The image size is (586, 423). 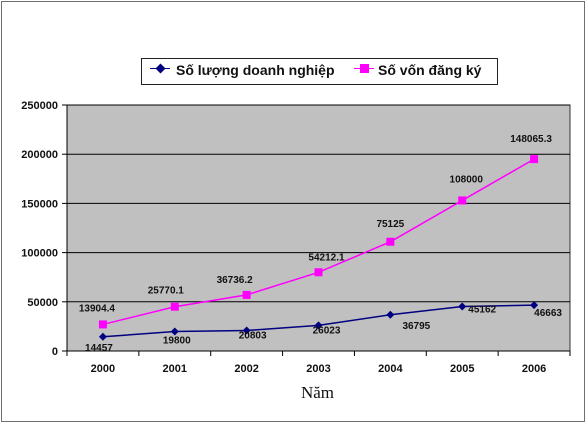 I want to click on x-tick-label: 2000, so click(x=103, y=369).